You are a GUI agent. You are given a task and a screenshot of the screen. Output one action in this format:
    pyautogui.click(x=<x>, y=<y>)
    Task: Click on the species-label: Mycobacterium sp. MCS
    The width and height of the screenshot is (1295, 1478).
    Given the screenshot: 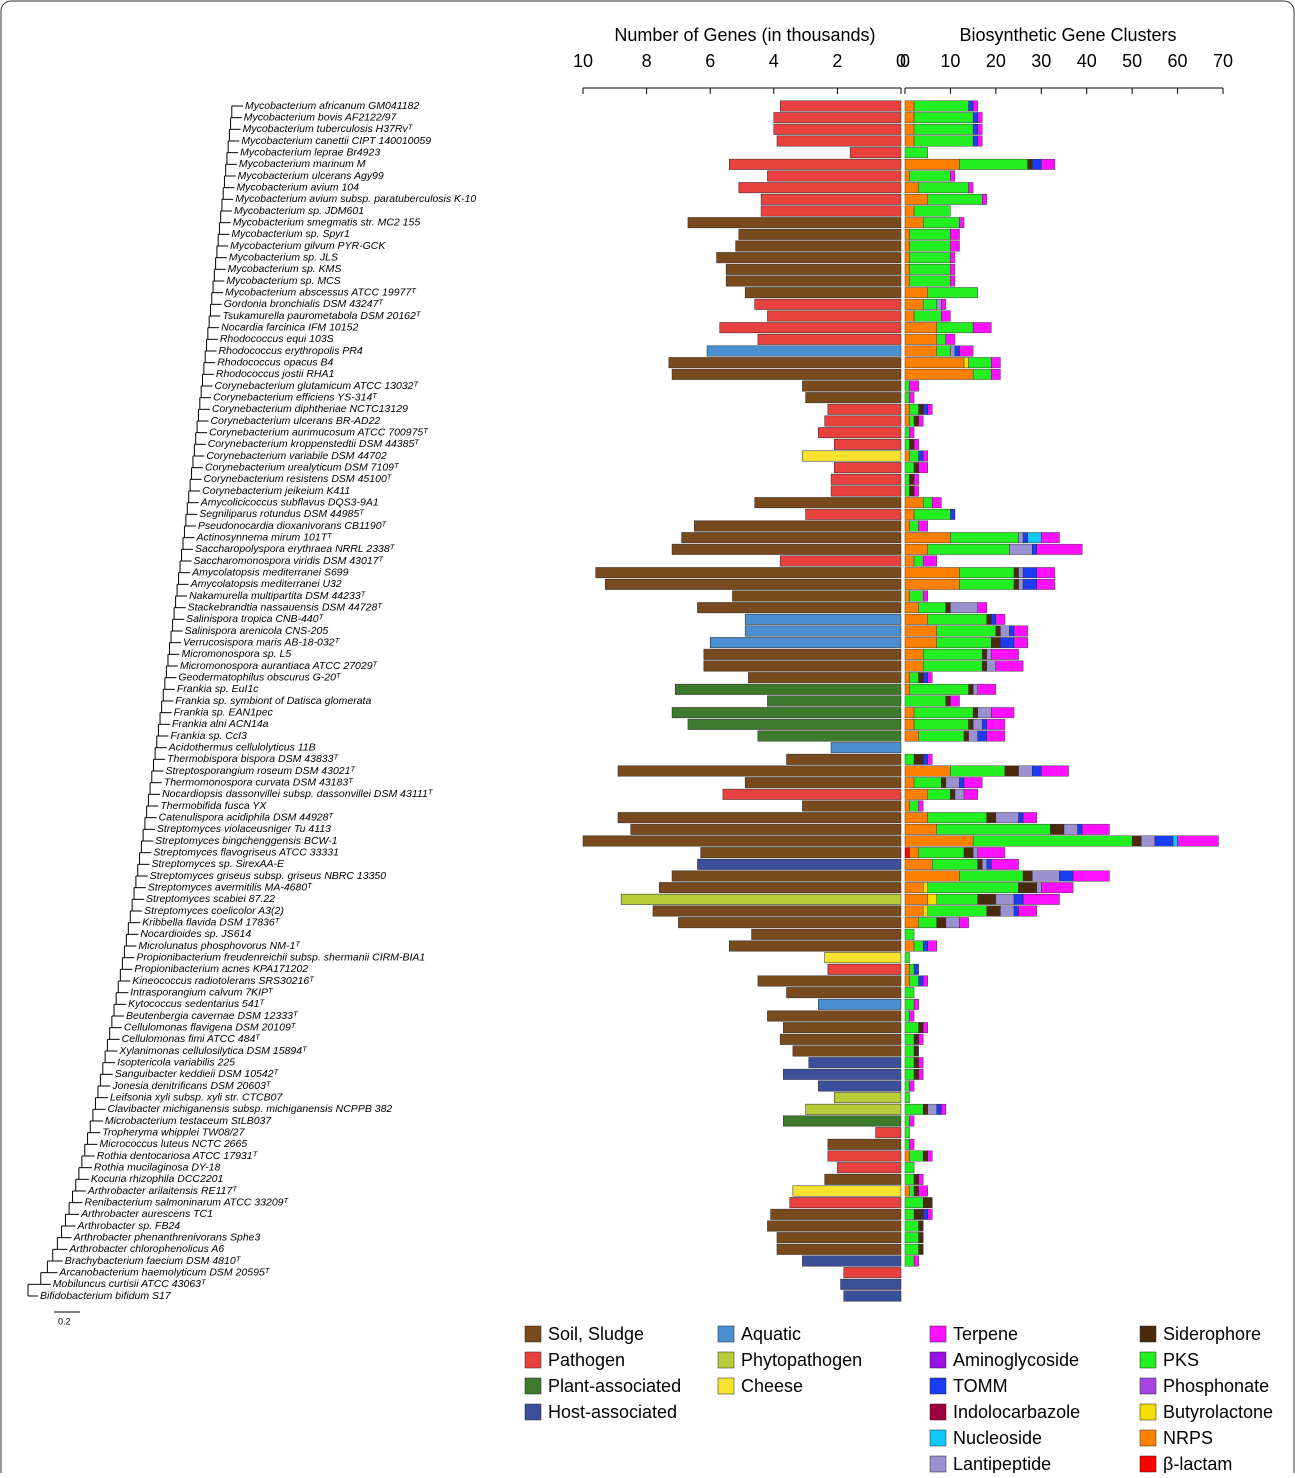 What is the action you would take?
    pyautogui.click(x=283, y=281)
    